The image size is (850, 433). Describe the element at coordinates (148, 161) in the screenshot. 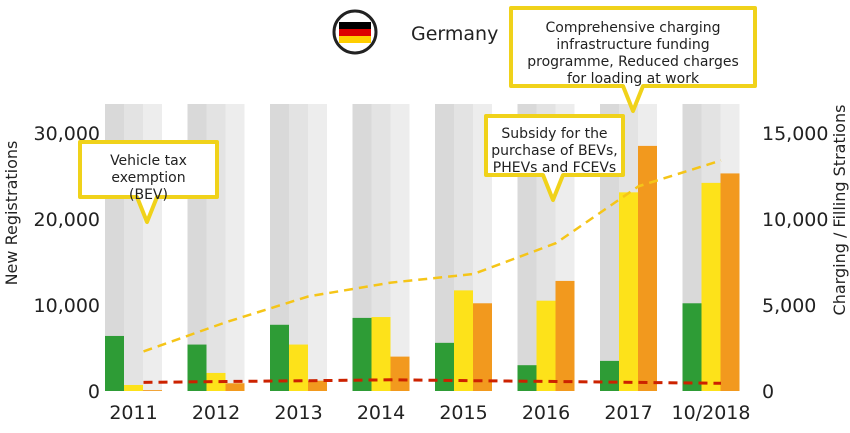

I see `annotation-text: Vehicle tax` at that location.